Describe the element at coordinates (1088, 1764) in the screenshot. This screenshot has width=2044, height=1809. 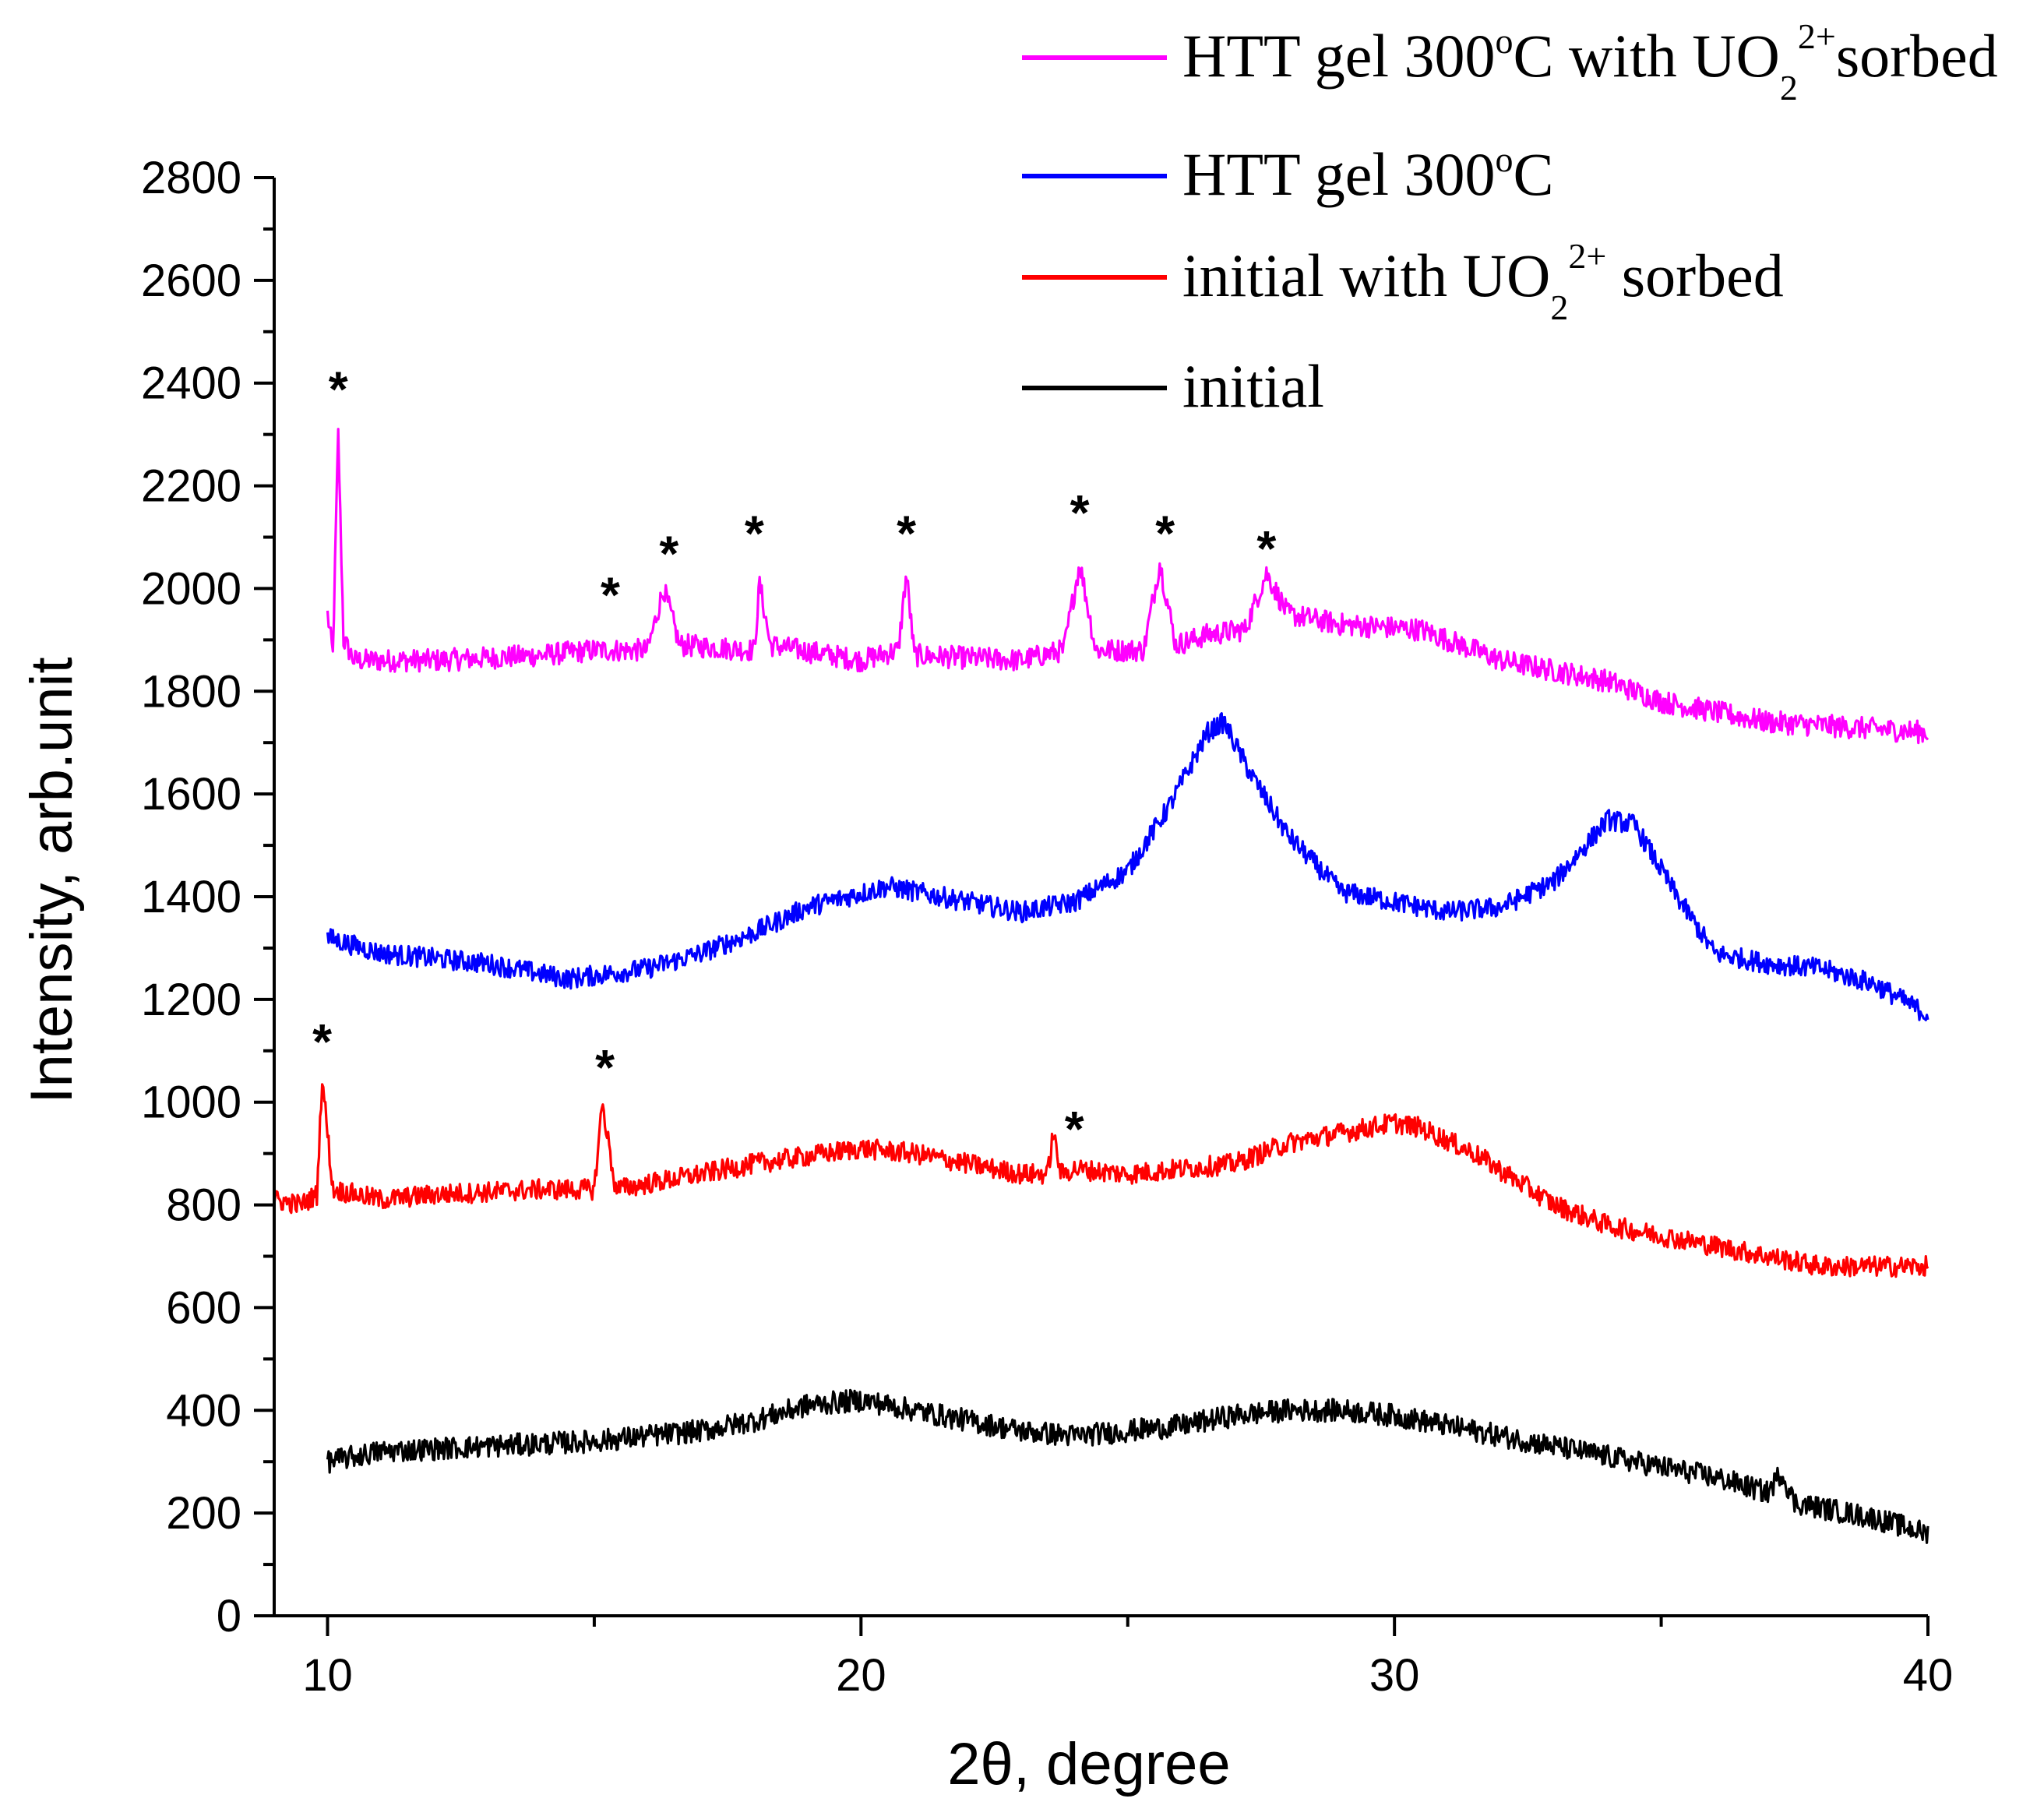
I see `x-axis-title: 2θ, degree` at that location.